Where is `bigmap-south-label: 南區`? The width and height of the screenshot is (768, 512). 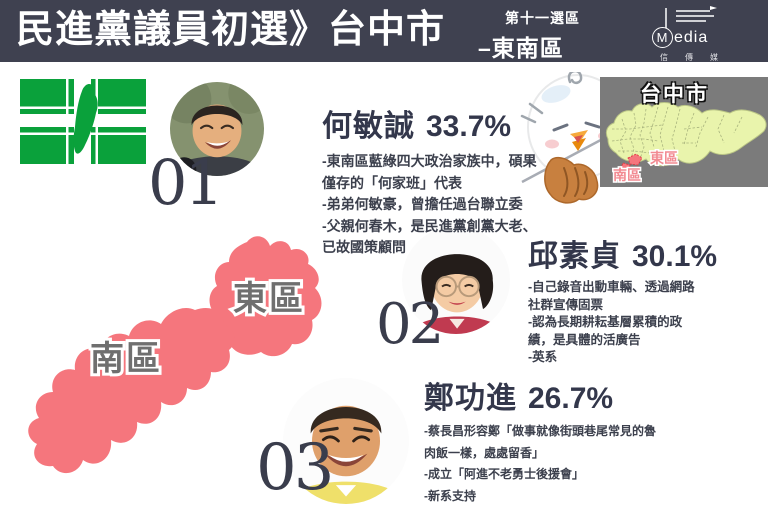
bigmap-south-label: 南區 is located at coordinates (126, 359).